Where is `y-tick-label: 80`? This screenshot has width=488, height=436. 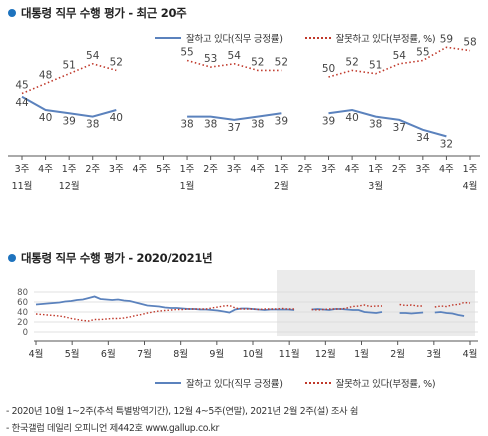
y-tick-label: 80 is located at coordinates (22, 293).